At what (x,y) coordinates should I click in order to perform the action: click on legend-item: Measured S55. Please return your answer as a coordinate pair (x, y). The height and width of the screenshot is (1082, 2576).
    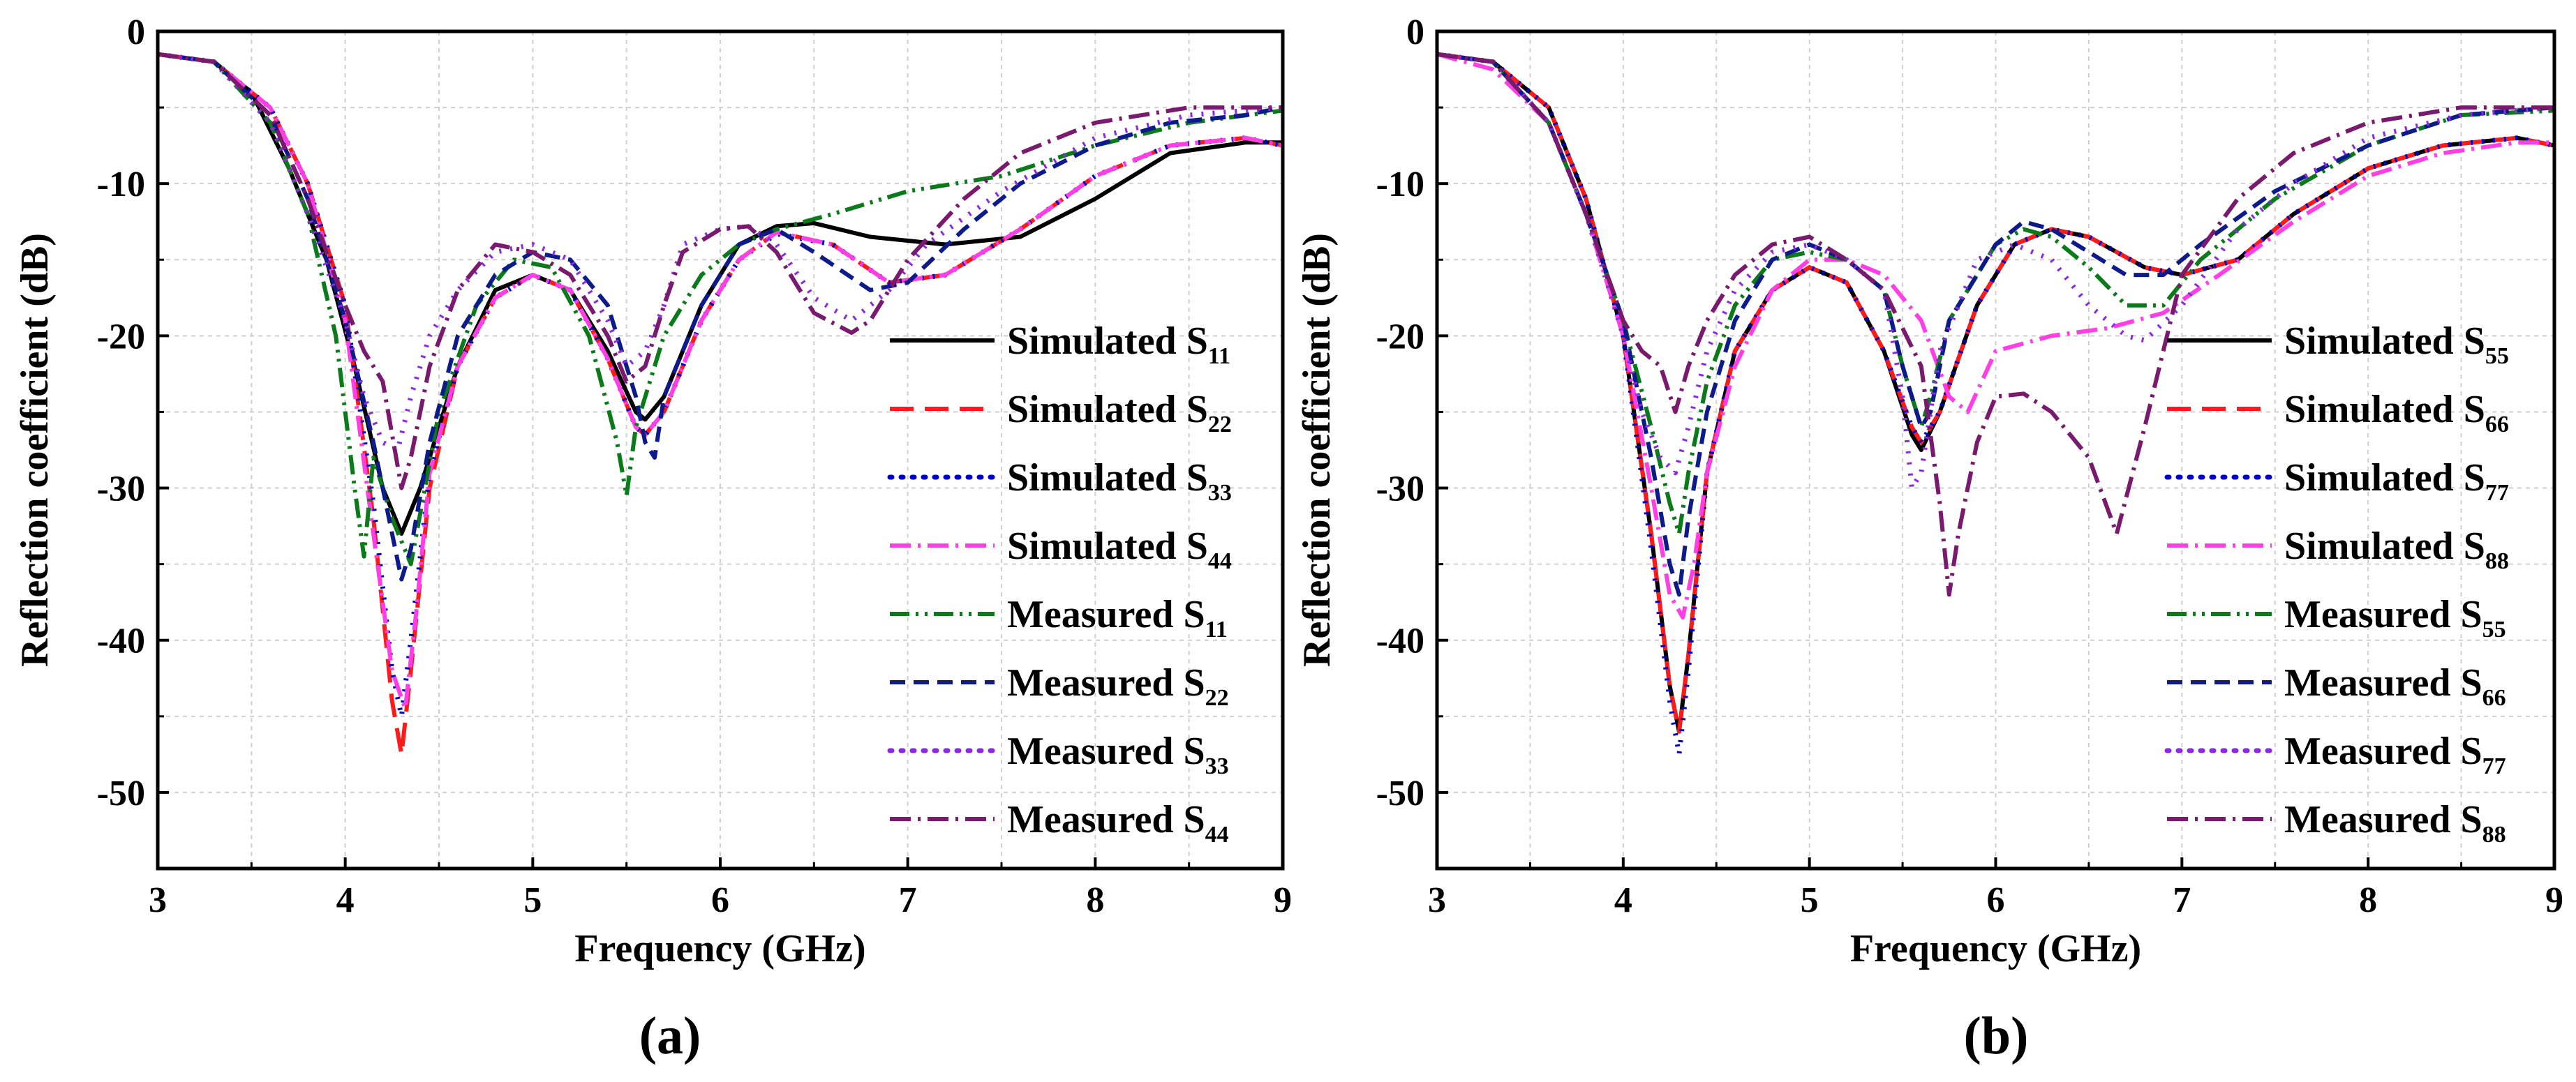
    Looking at the image, I should click on (2336, 618).